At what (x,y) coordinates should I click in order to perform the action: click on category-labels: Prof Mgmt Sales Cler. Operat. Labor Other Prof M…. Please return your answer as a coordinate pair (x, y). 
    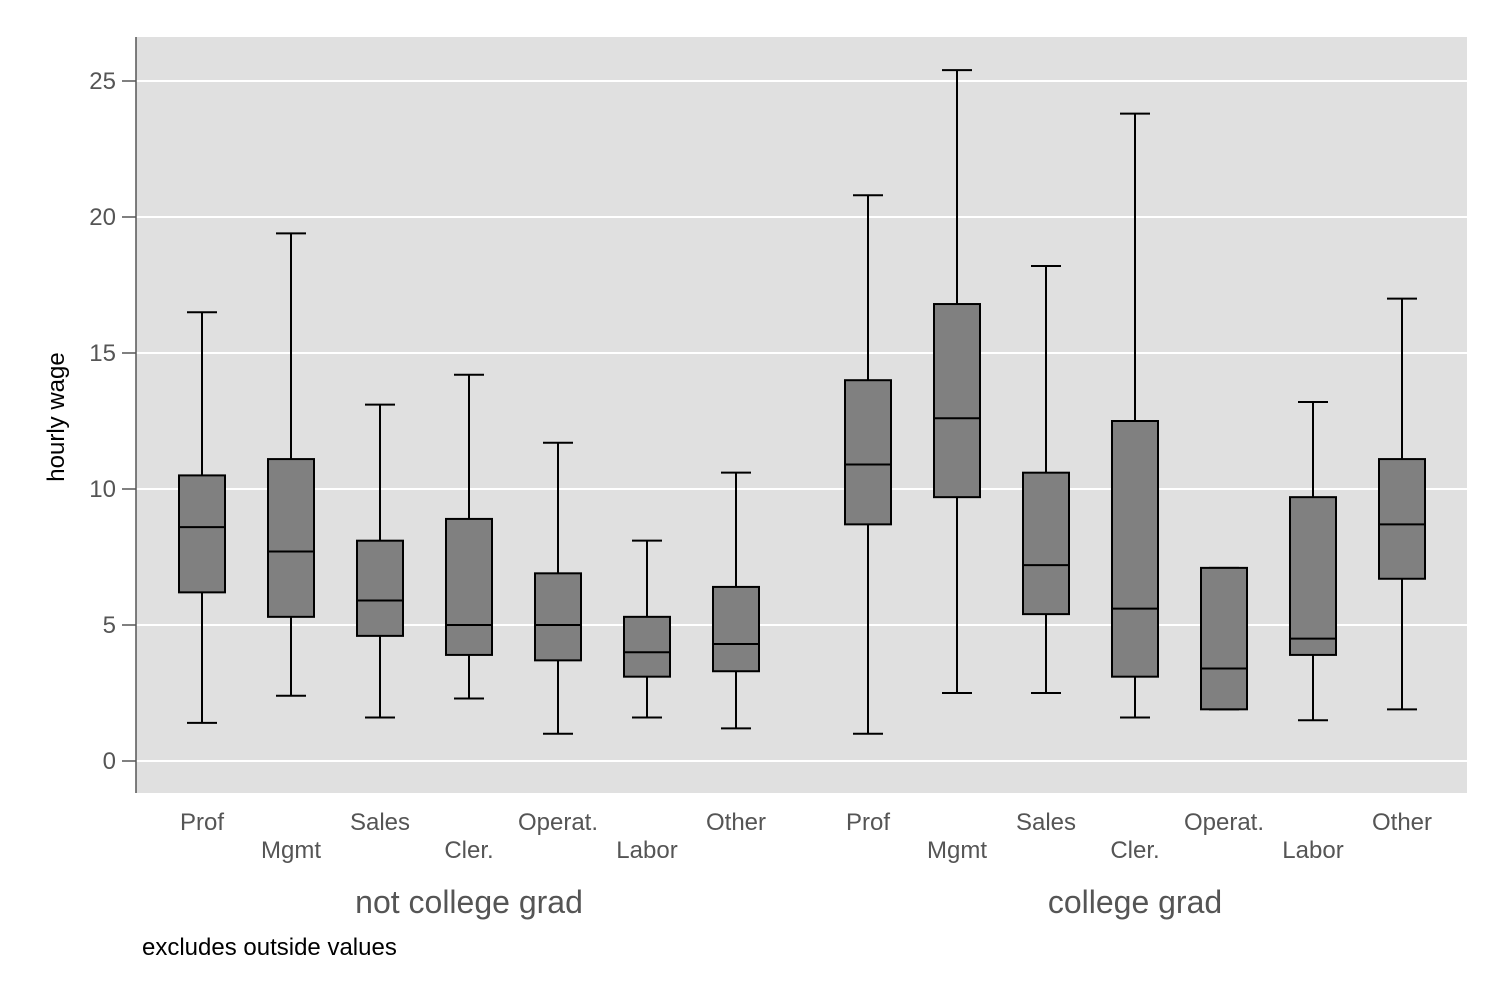
    Looking at the image, I should click on (806, 836).